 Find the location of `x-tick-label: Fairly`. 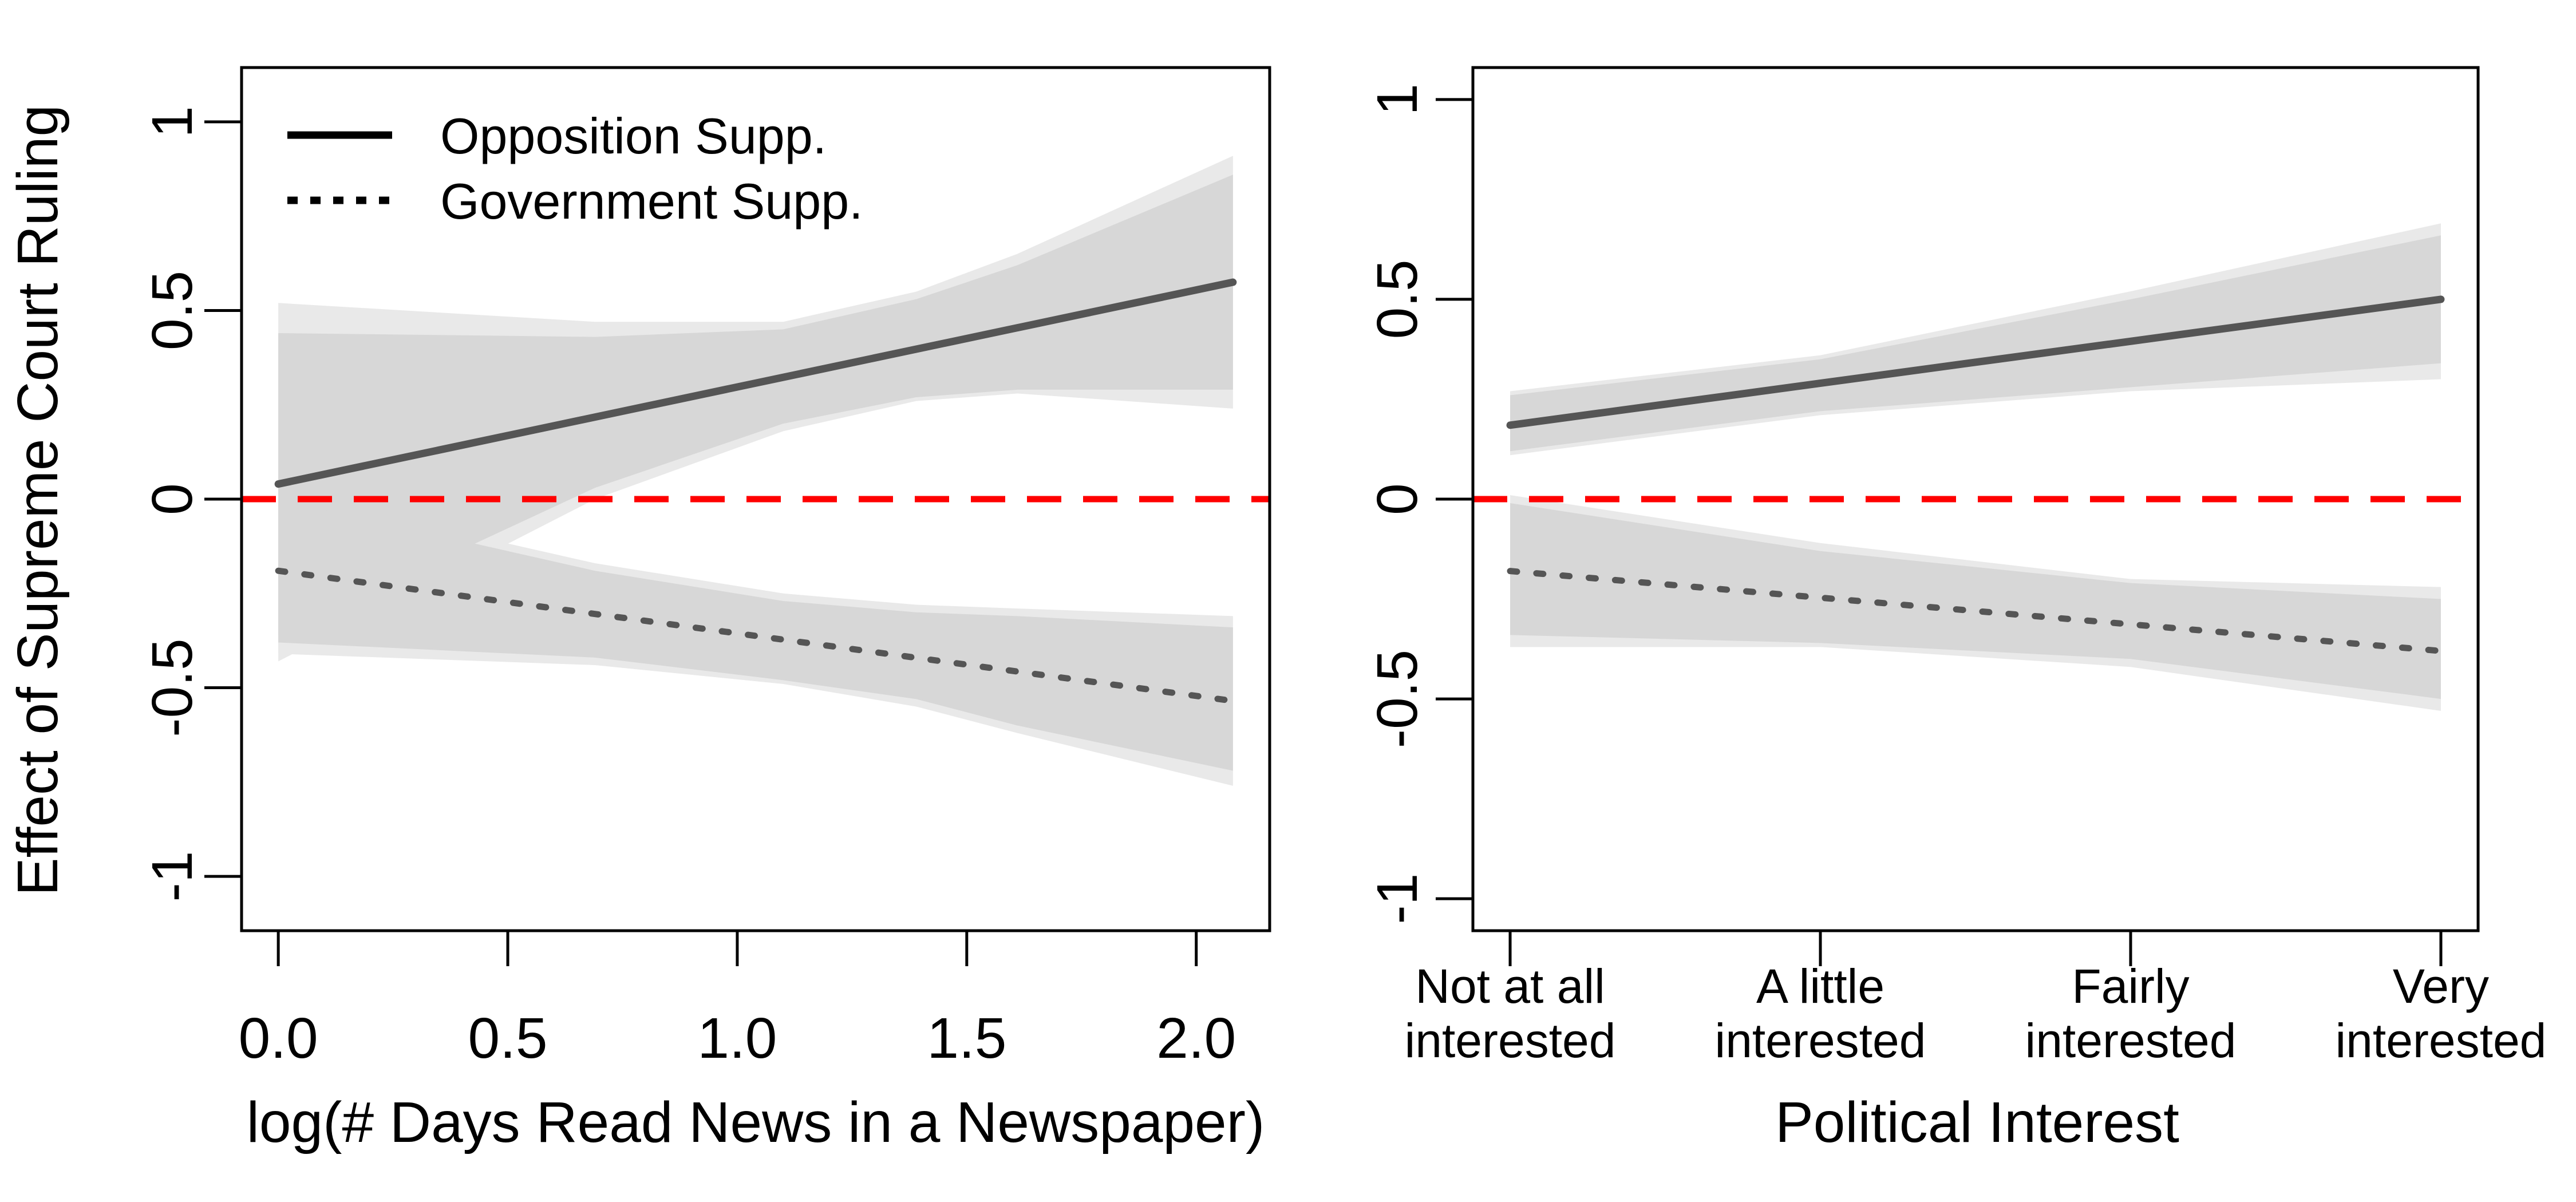

x-tick-label: Fairly is located at coordinates (2130, 986).